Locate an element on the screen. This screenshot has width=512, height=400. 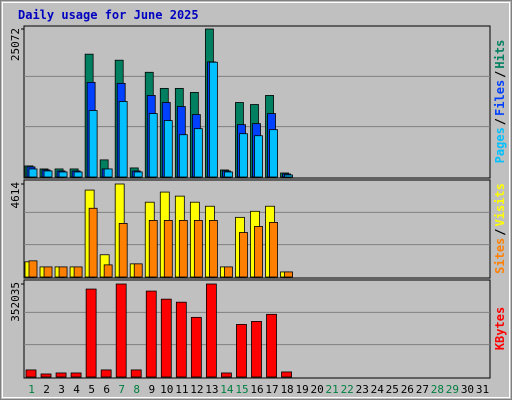
y-tick-label: 4614 is located at coordinates (15, 195).